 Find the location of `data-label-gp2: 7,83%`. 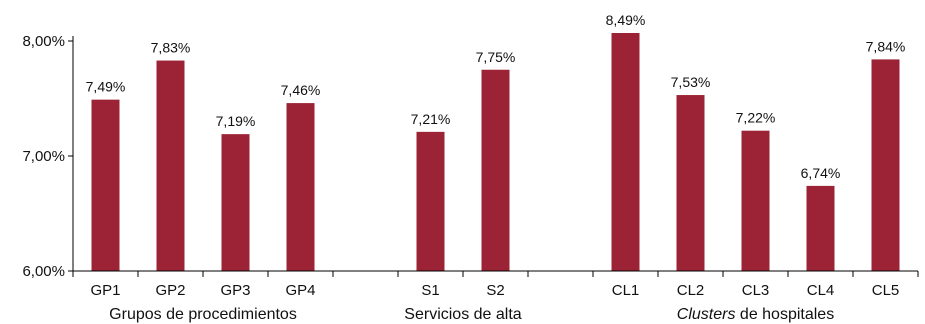

data-label-gp2: 7,83% is located at coordinates (171, 48).